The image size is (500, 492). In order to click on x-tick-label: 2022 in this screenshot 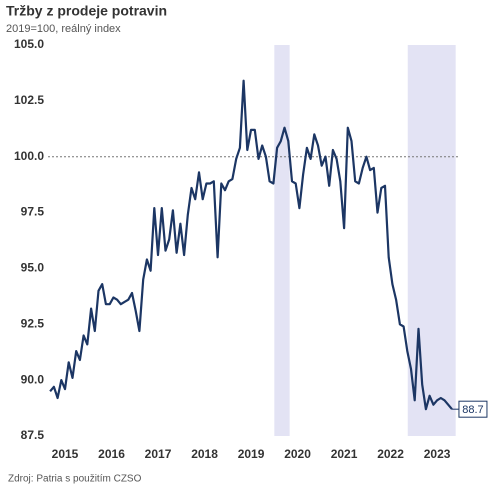, I will do `click(390, 454)`.